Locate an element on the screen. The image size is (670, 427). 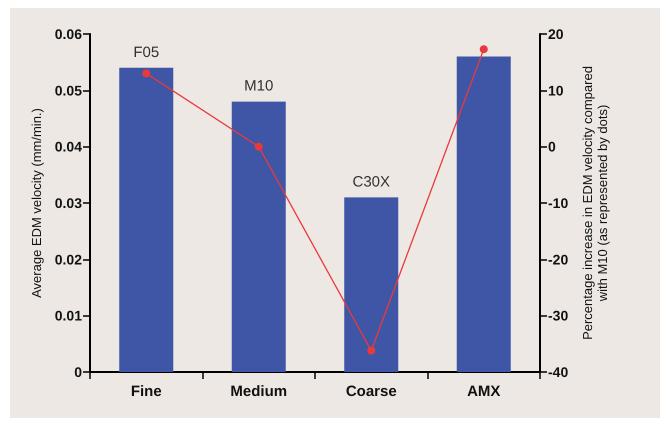
y-axis-title: Average EDM velocity (mm/min.) is located at coordinates (36, 203).